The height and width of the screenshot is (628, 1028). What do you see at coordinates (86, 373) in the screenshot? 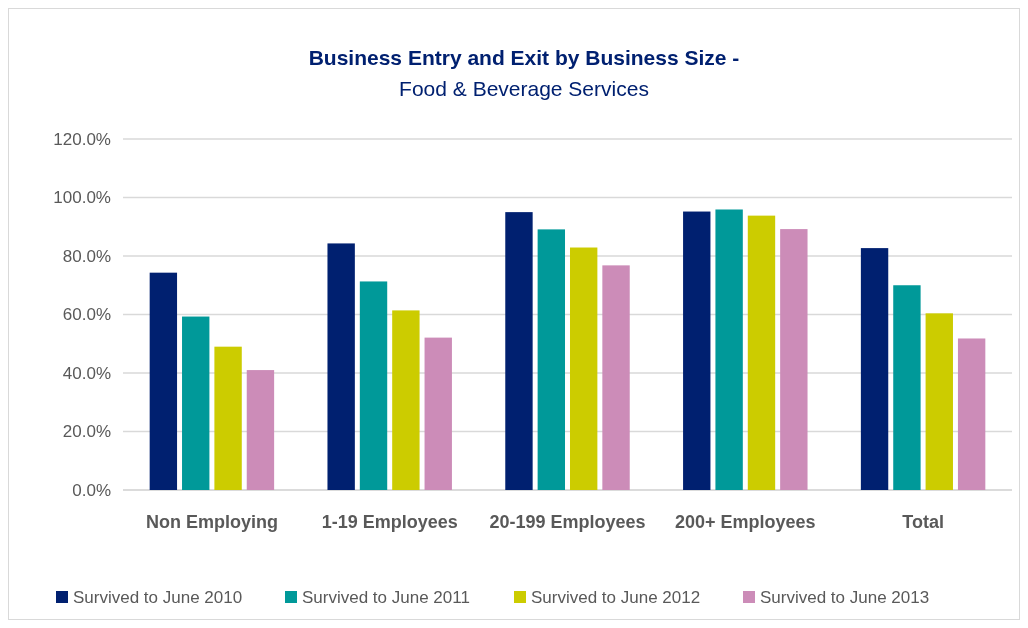
I see `y-tick-label: 40.0%` at bounding box center [86, 373].